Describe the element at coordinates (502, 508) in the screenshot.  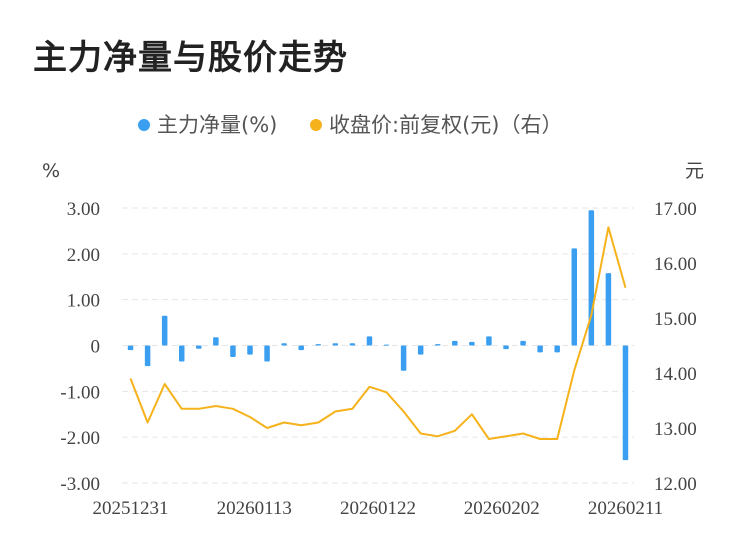
I see `x-axis-tick-label: 20260202` at that location.